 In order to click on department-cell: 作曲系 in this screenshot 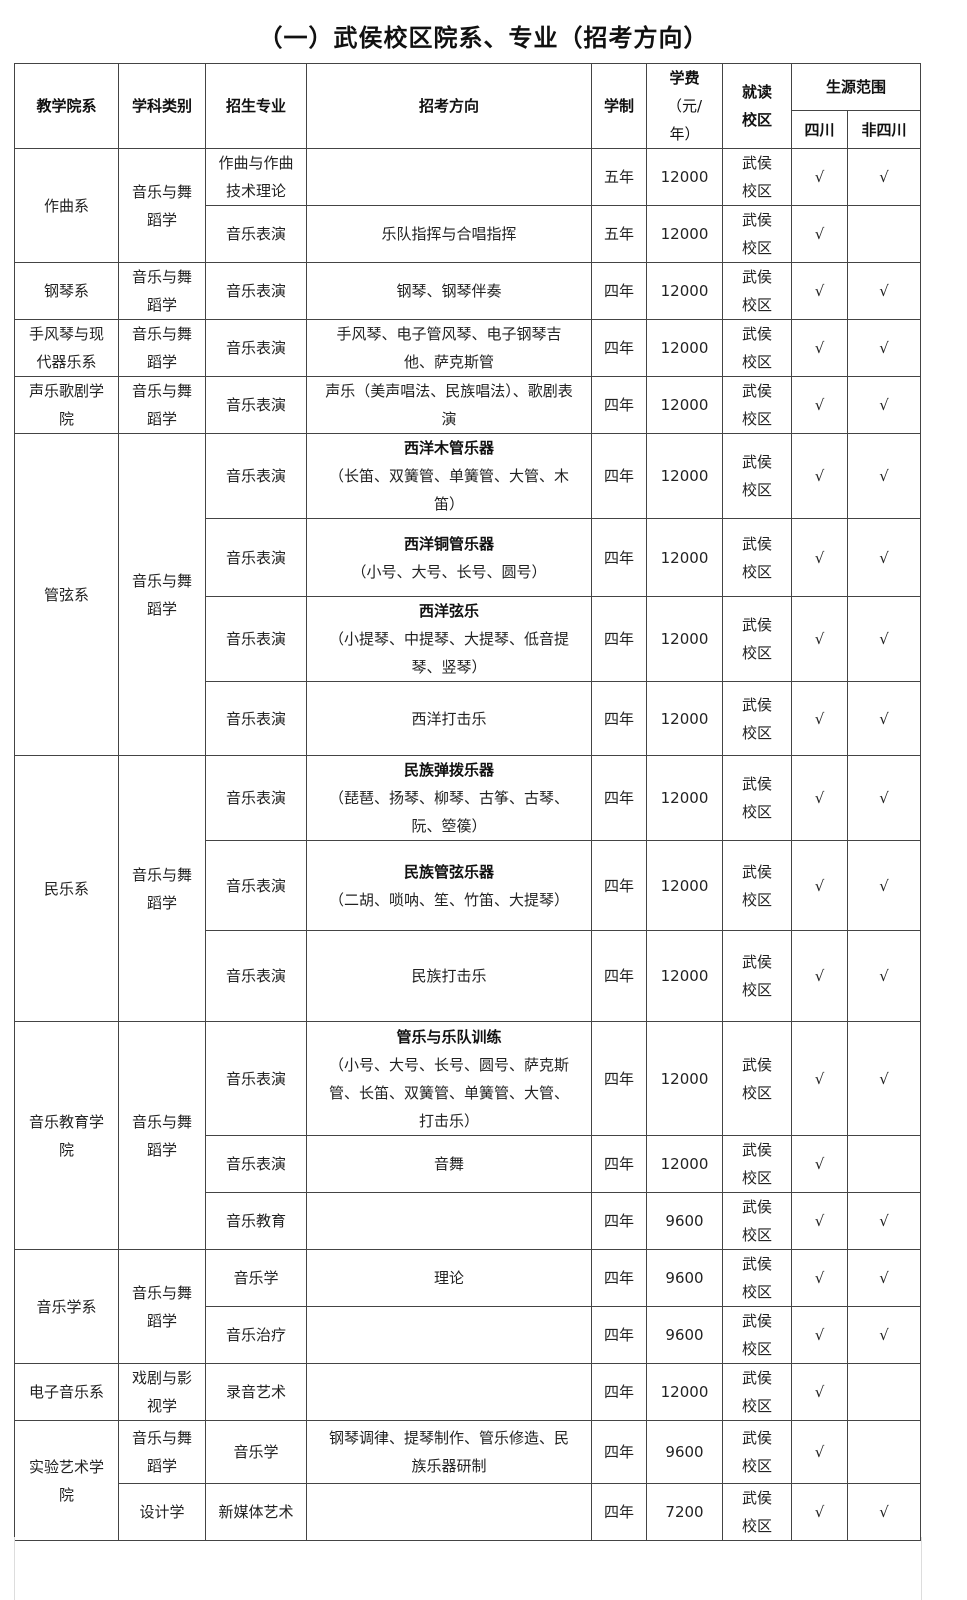, I will do `click(66, 205)`.